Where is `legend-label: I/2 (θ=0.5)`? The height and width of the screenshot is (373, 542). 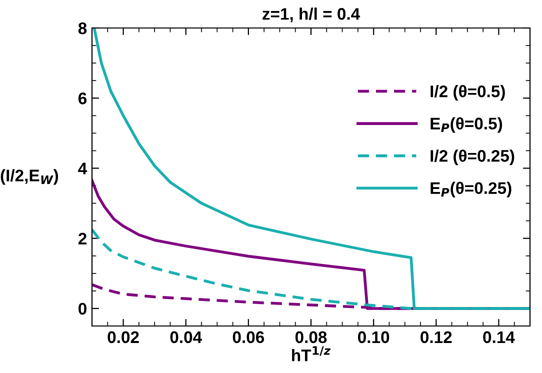 legend-label: I/2 (θ=0.5) is located at coordinates (467, 93).